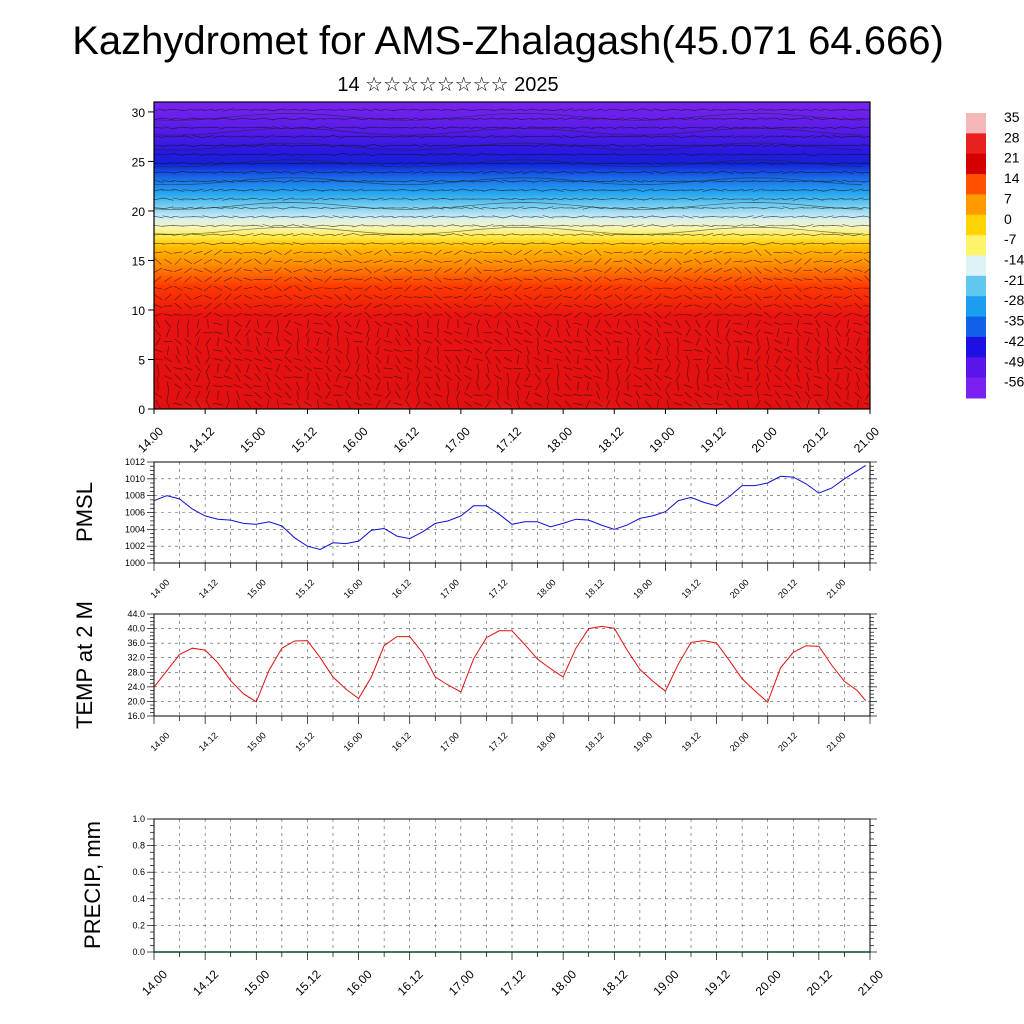 The width and height of the screenshot is (1024, 1024). Describe the element at coordinates (661, 439) in the screenshot. I see `heatmap-x-tick-label: 19.00` at that location.